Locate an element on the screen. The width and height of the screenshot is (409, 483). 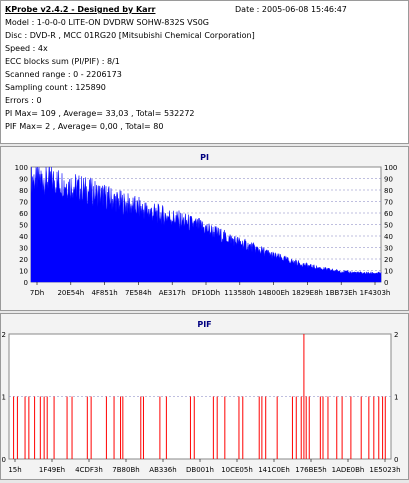
pi-y-tick-right: 100 is located at coordinates (390, 168).